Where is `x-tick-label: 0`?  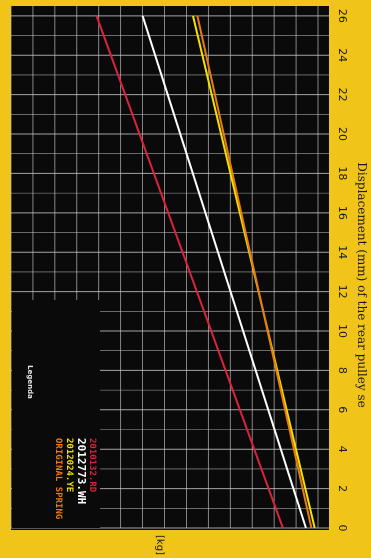
x-tick-label: 0 is located at coordinates (342, 528).